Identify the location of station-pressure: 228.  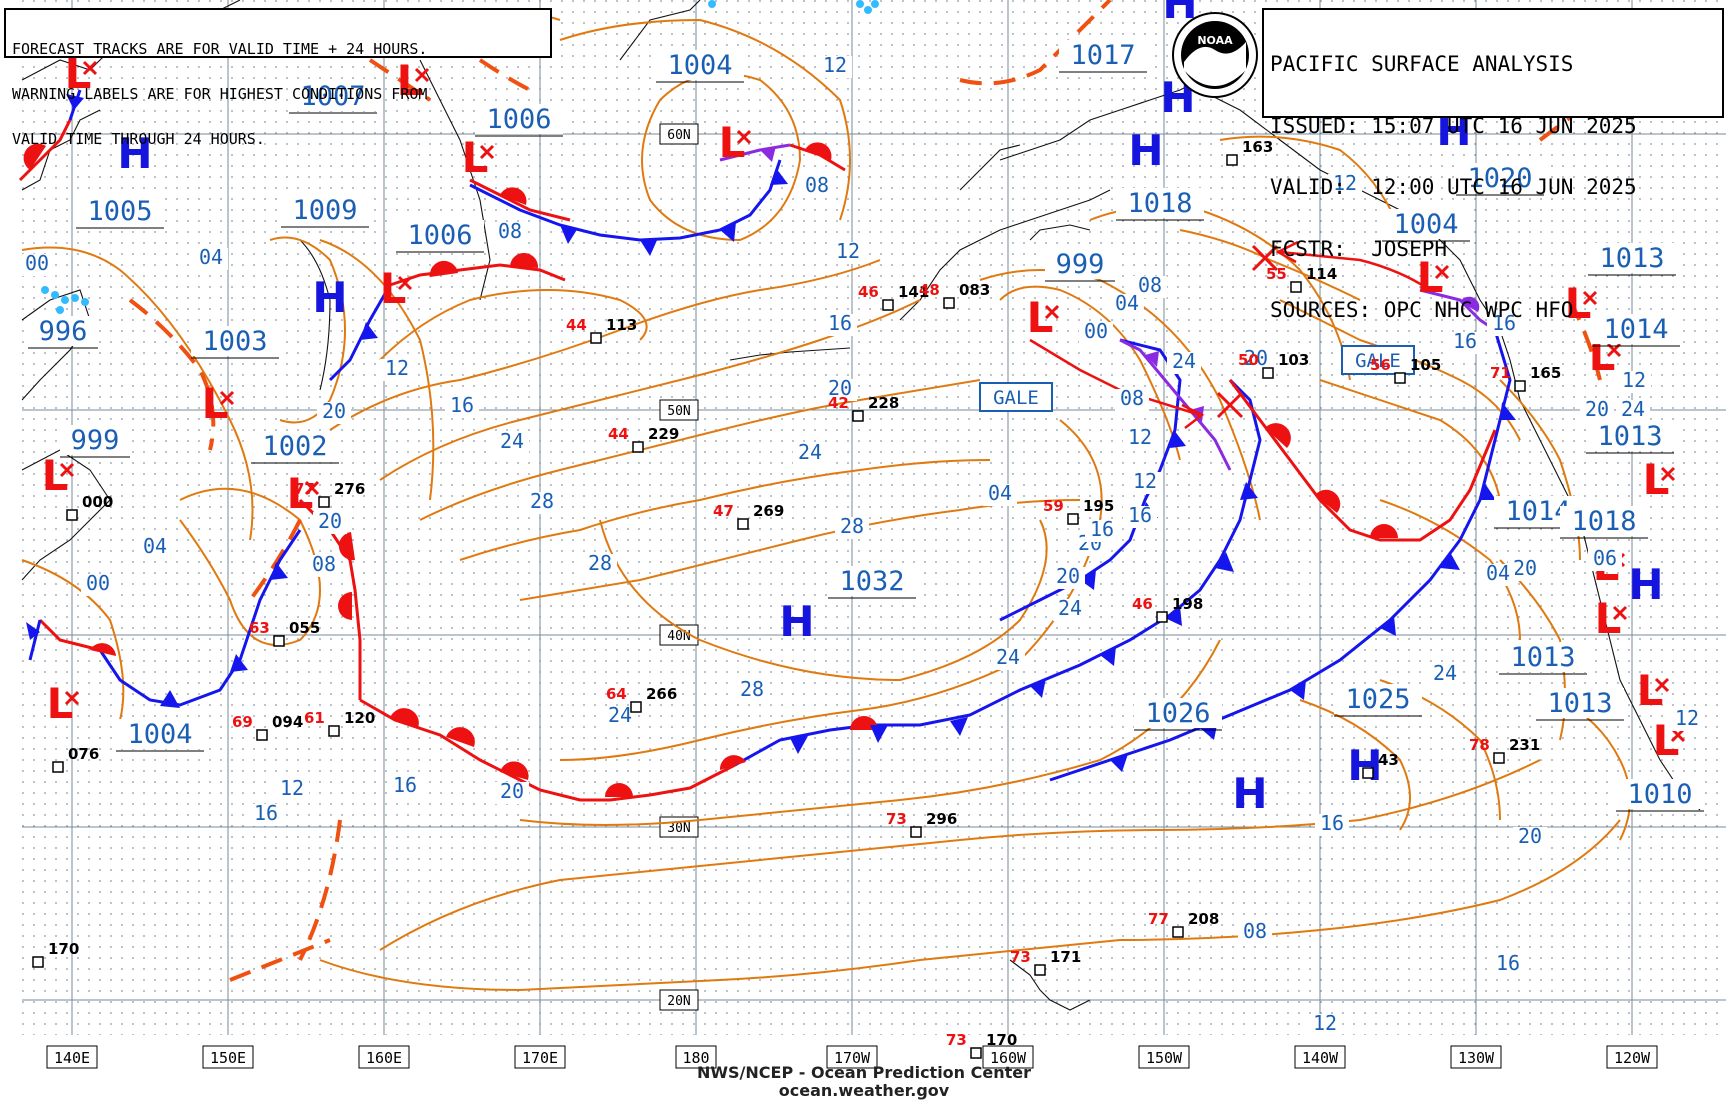
(883, 403).